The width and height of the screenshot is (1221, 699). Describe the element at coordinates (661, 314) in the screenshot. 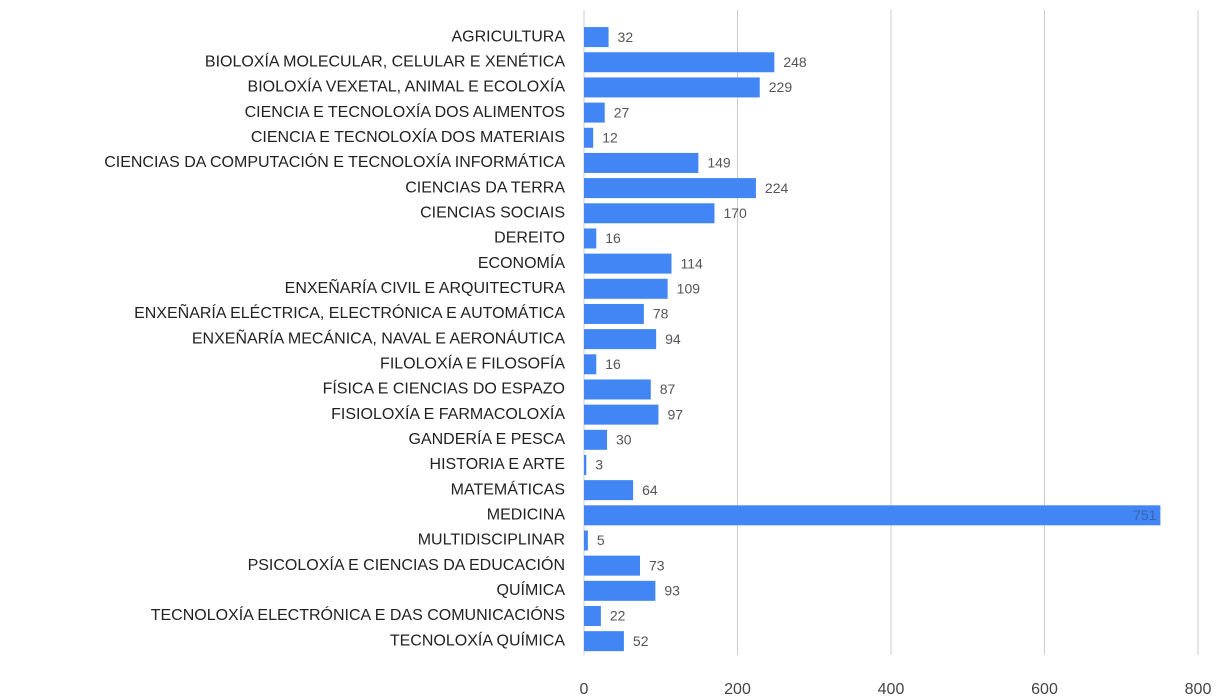

I see `value-label: 78` at that location.